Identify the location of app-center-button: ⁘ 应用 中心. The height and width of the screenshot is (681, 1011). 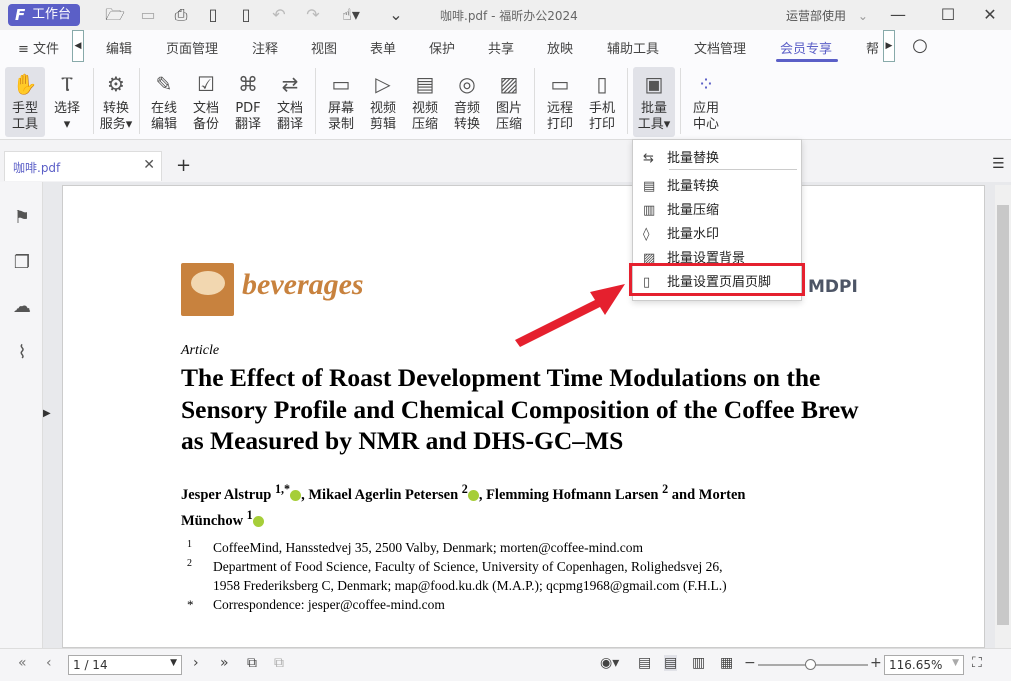
(706, 102).